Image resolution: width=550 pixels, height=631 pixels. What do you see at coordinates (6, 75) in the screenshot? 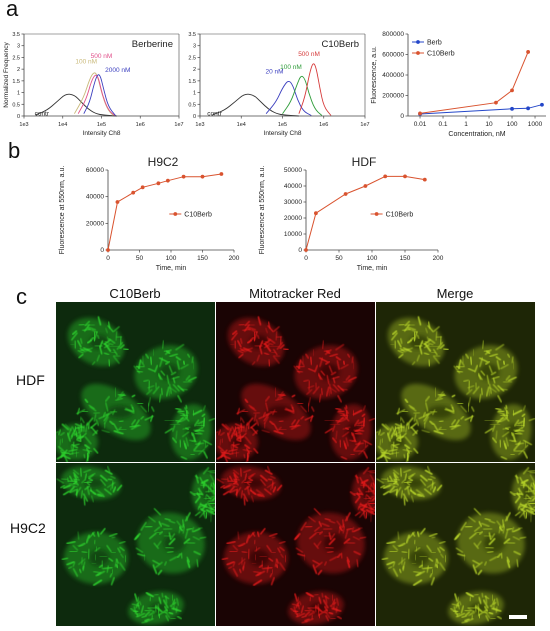
I see `hist-berberine-y-axis-label: Normalized Frequency` at bounding box center [6, 75].